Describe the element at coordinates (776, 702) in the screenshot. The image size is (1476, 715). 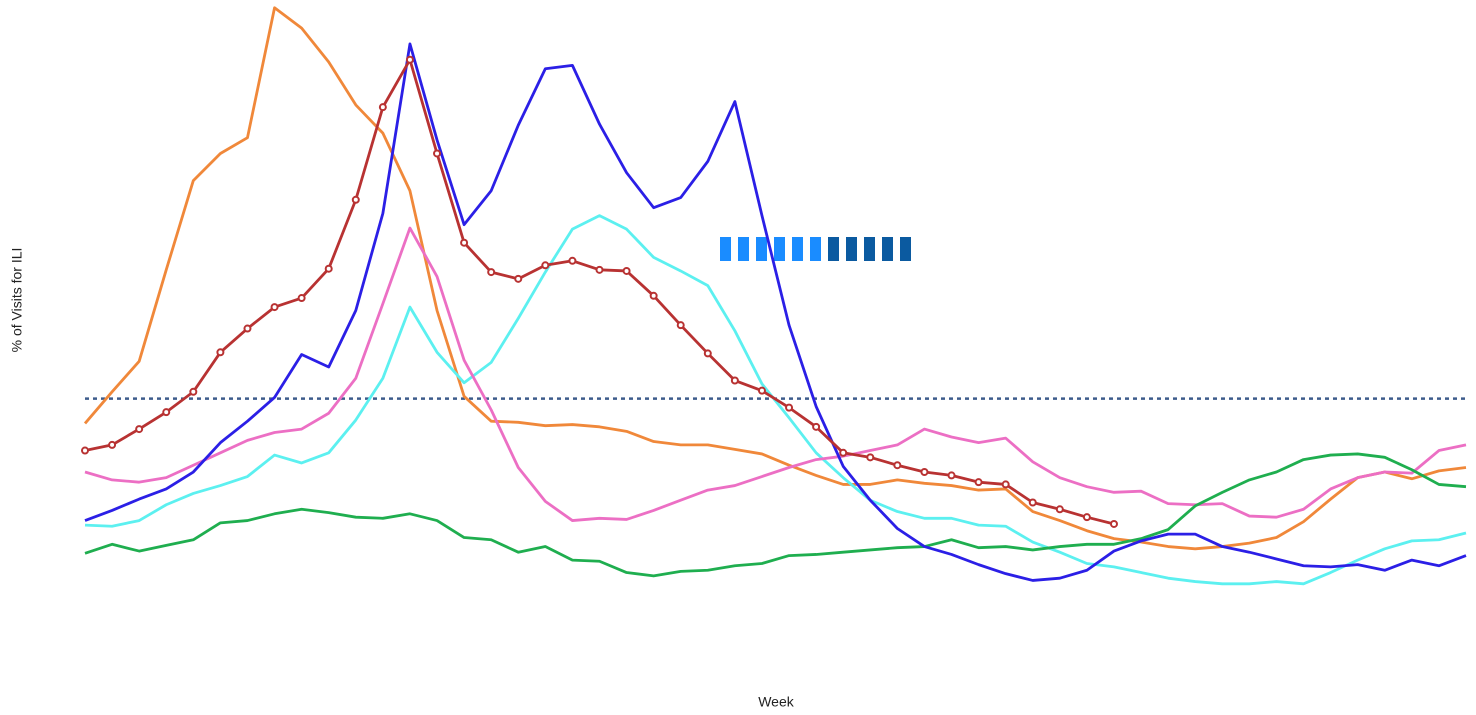
I see `x-axis-label: Week` at that location.